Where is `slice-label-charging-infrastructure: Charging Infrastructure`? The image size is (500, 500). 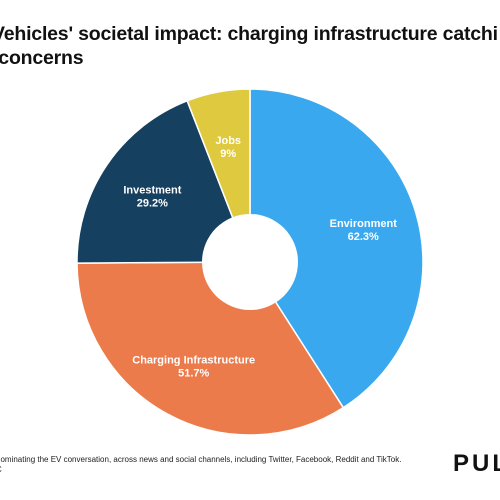
slice-label-charging-infrastructure: Charging Infrastructure is located at coordinates (193, 361).